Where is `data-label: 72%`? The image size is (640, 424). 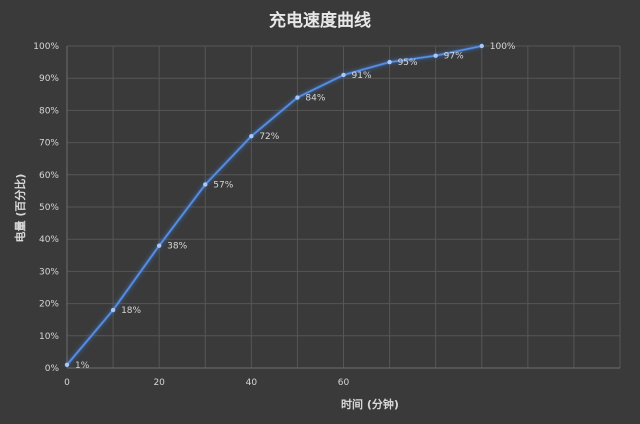 data-label: 72% is located at coordinates (269, 137).